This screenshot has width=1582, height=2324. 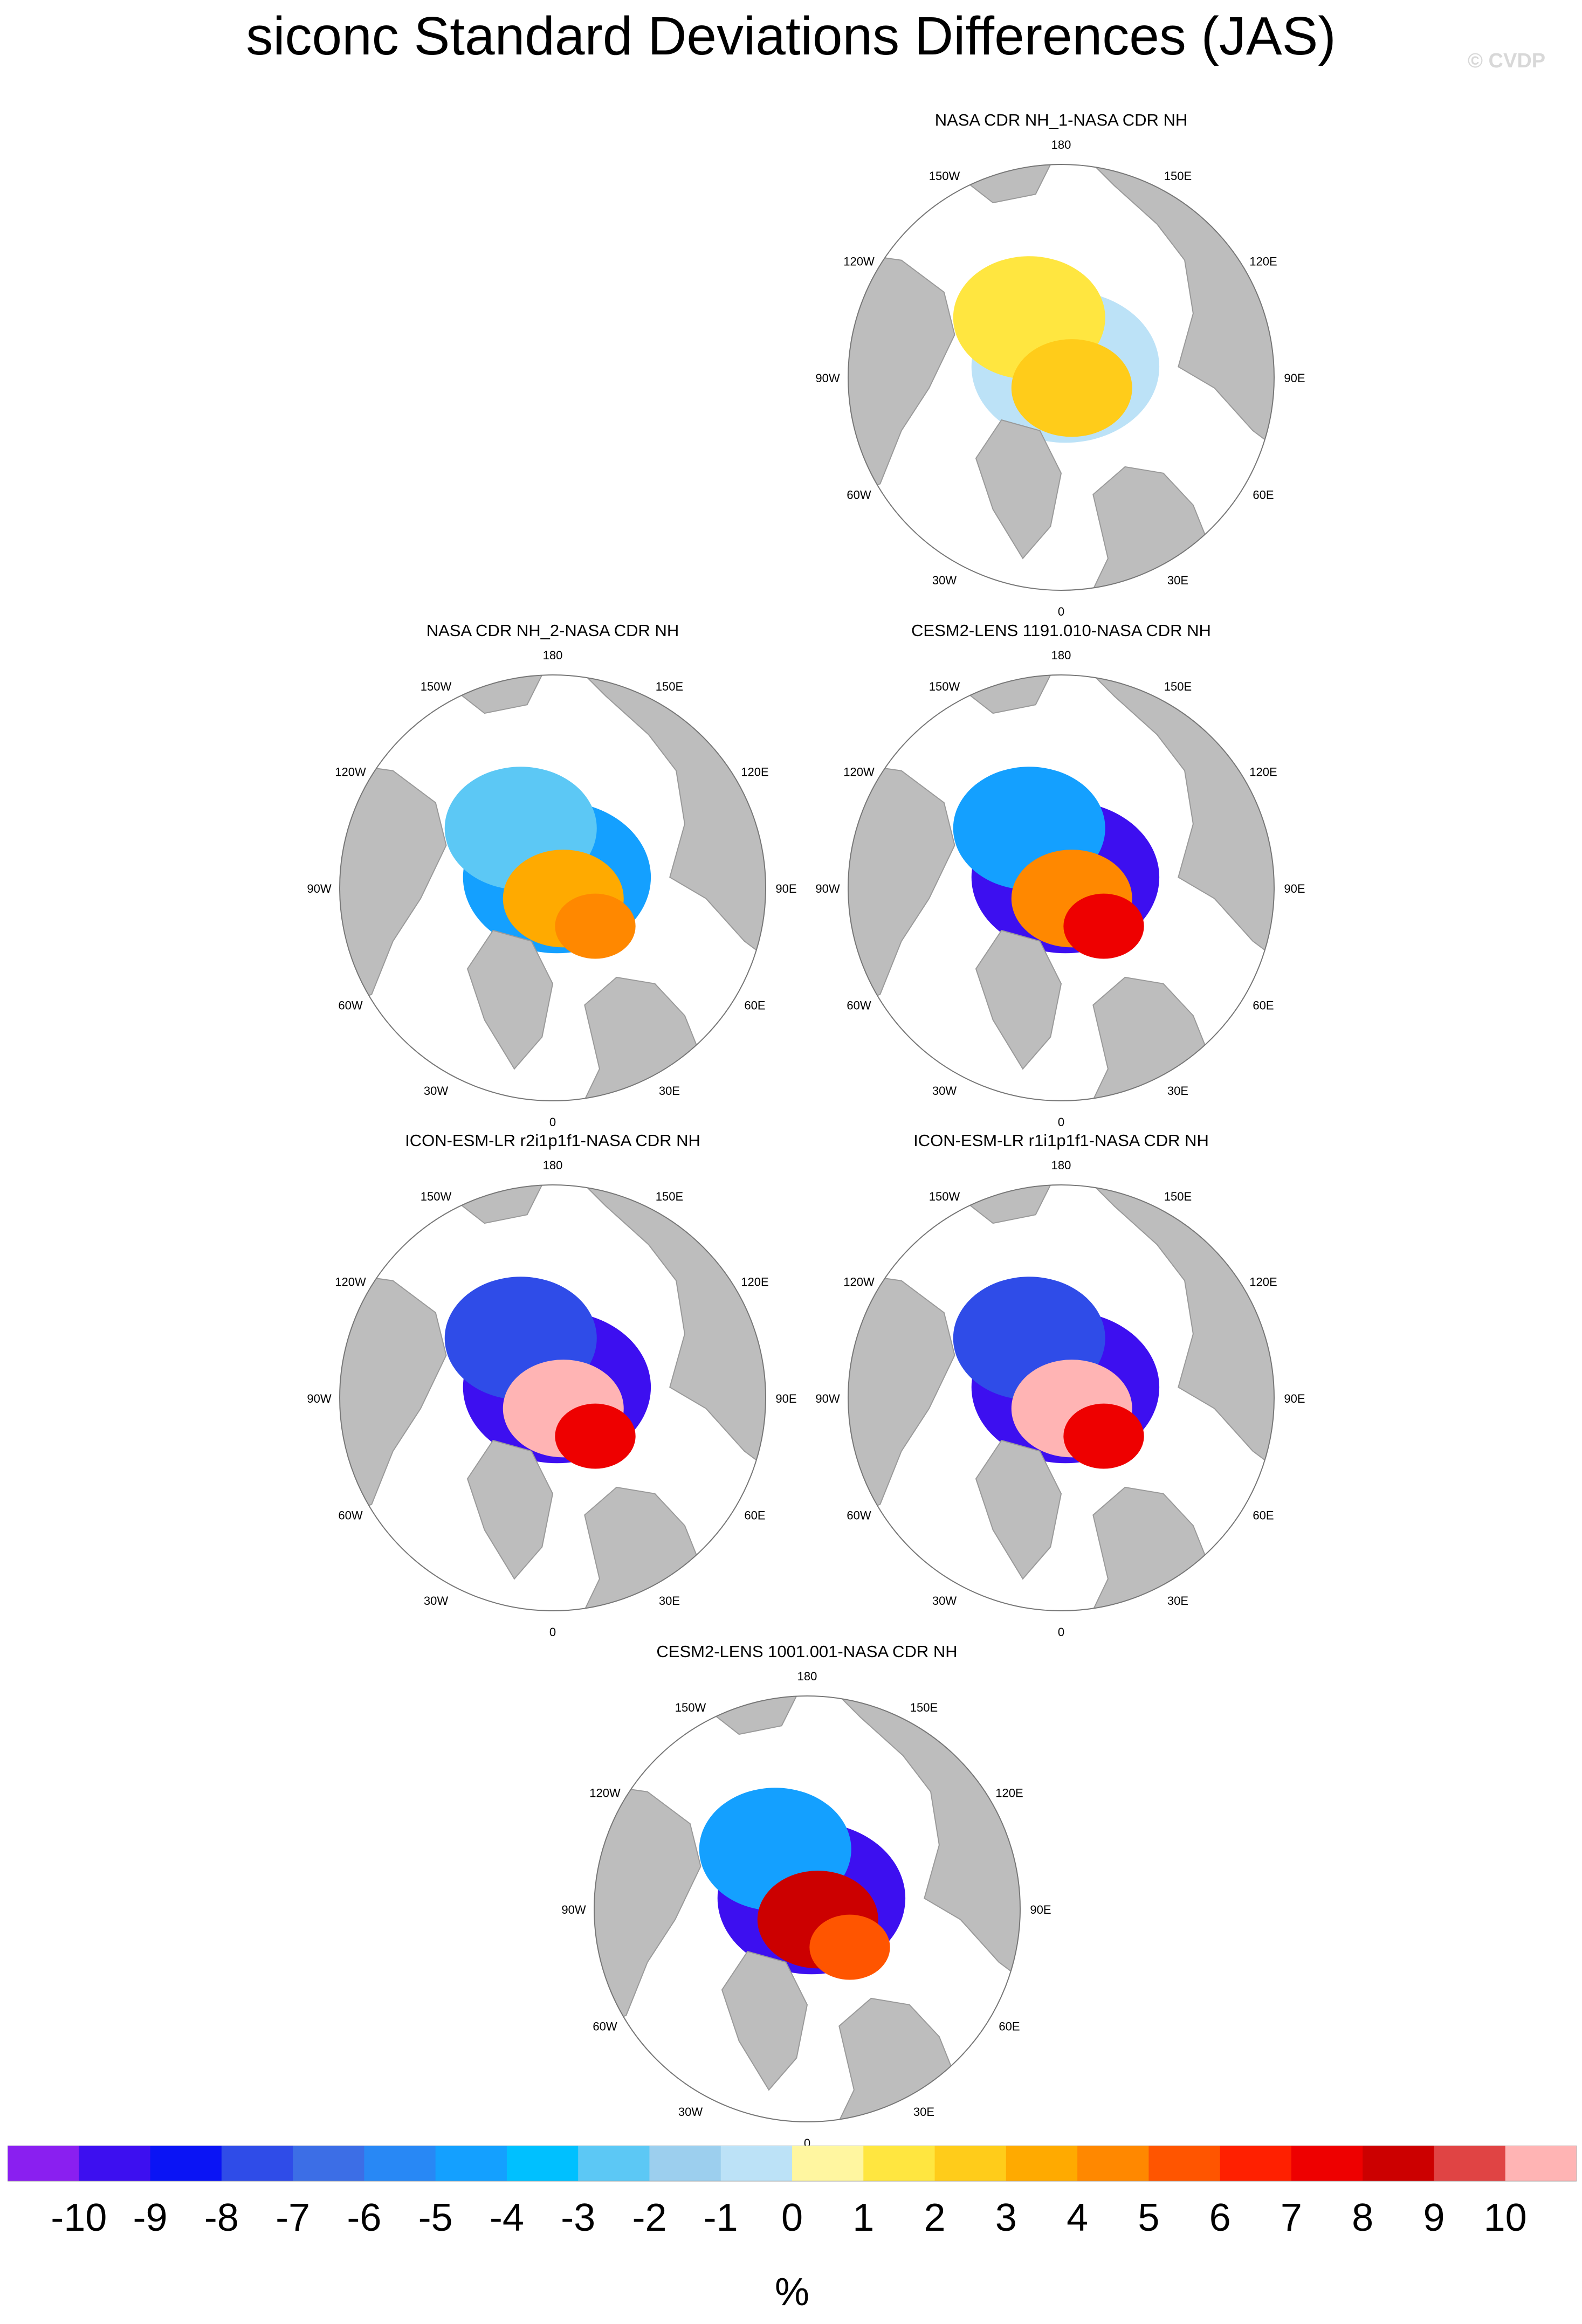 What do you see at coordinates (934, 2217) in the screenshot?
I see `colorbar-tick-label: 2` at bounding box center [934, 2217].